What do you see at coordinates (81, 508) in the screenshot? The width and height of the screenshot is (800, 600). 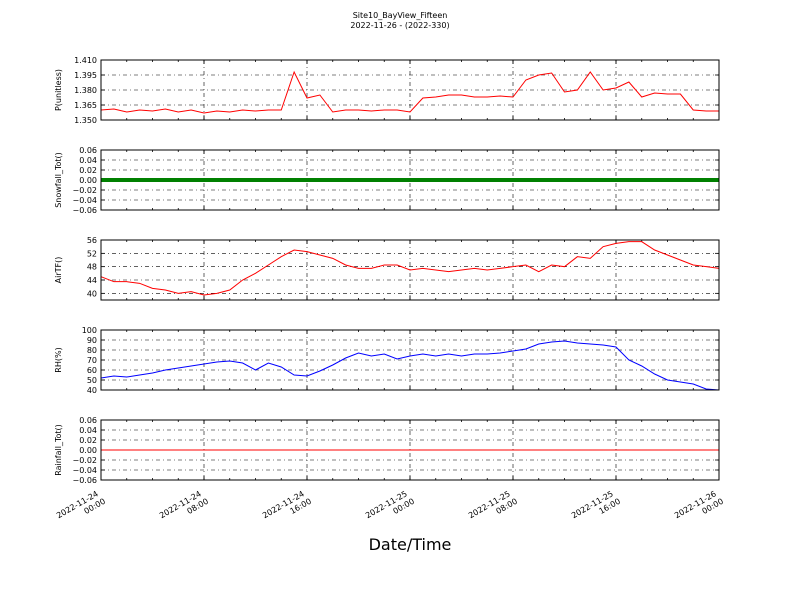 I see `x-tick-label: 2022-11-24 00:00` at bounding box center [81, 508].